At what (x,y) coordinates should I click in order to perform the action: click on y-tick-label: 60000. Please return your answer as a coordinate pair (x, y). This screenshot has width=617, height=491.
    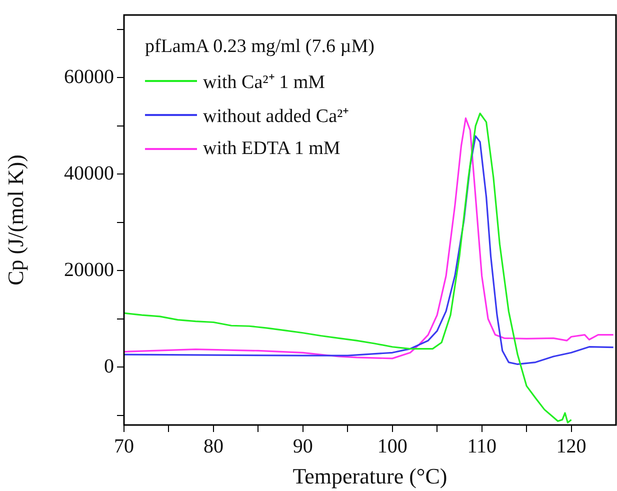
    Looking at the image, I should click on (89, 77).